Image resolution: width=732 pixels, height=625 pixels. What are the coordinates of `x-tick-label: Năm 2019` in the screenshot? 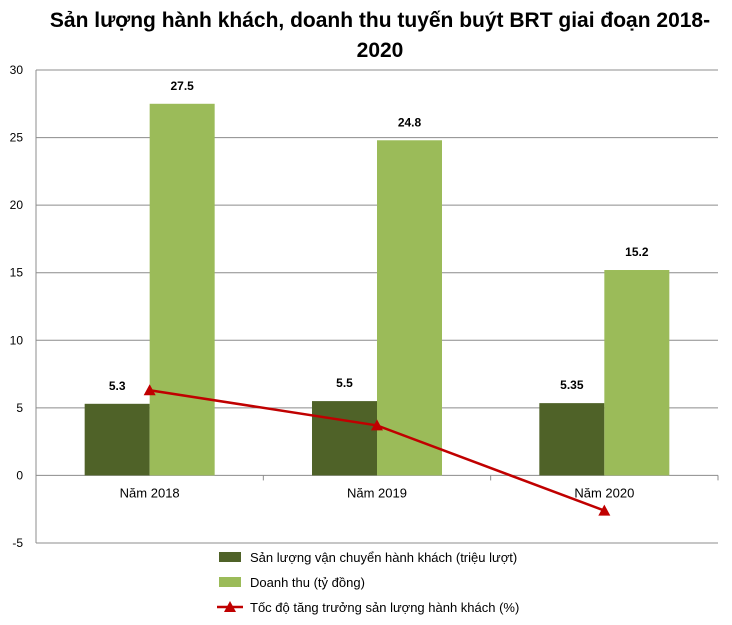 It's located at (377, 492).